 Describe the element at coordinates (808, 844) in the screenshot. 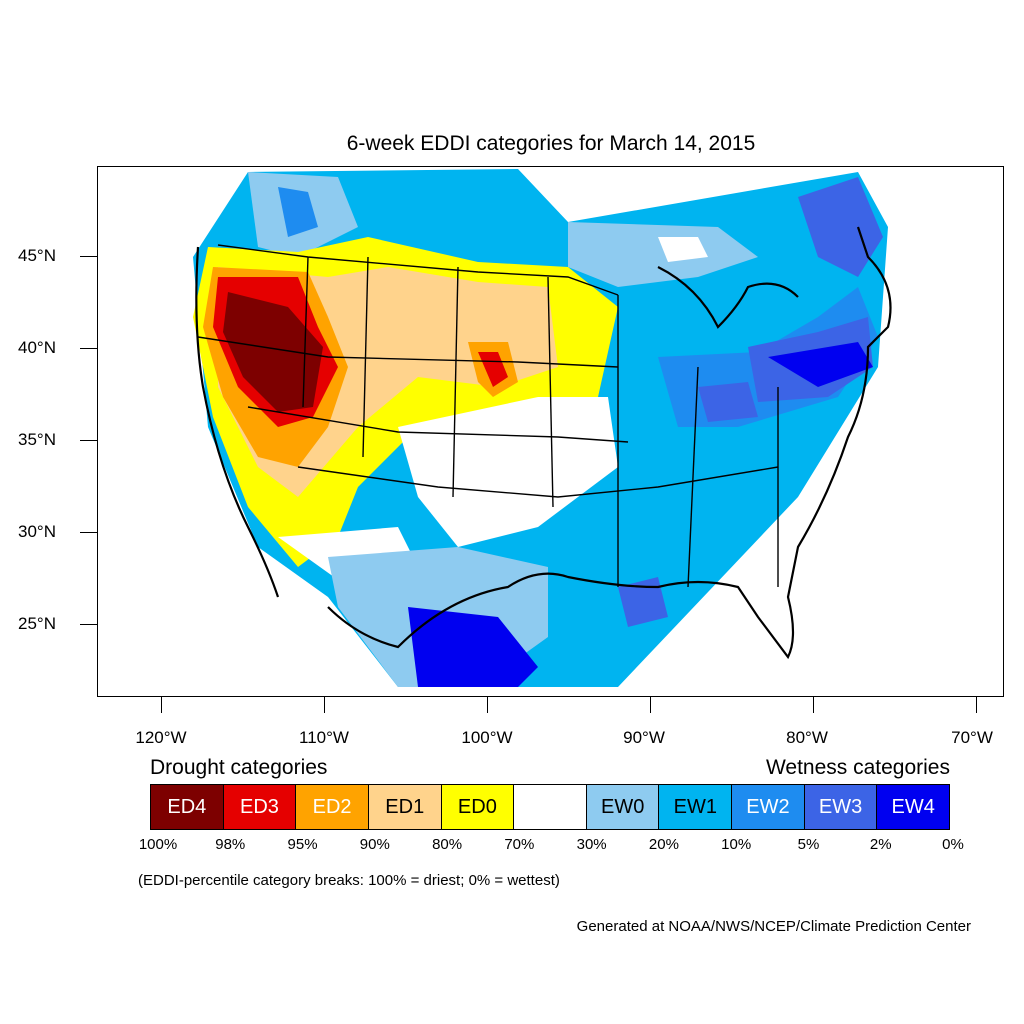

I see `percentile-break: 5%` at that location.